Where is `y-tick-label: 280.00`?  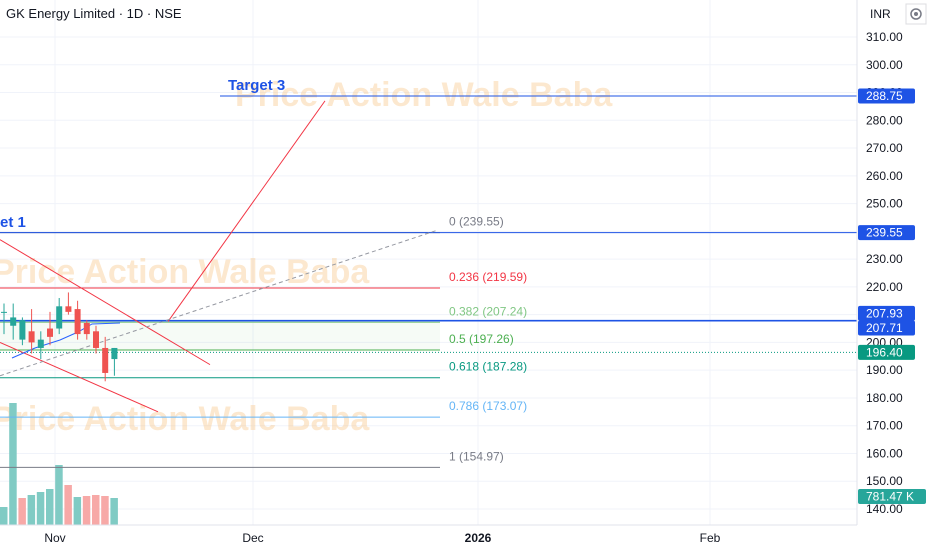
y-tick-label: 280.00 is located at coordinates (884, 120).